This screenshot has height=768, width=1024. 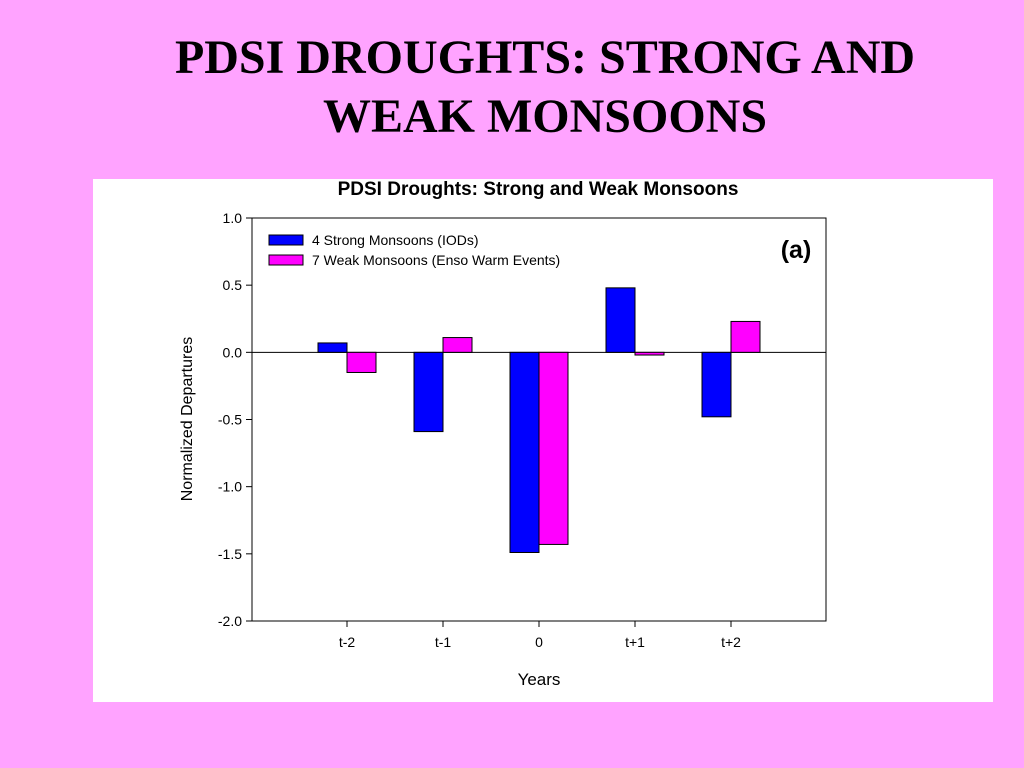 I want to click on x-tick-label: t-1, so click(x=443, y=642).